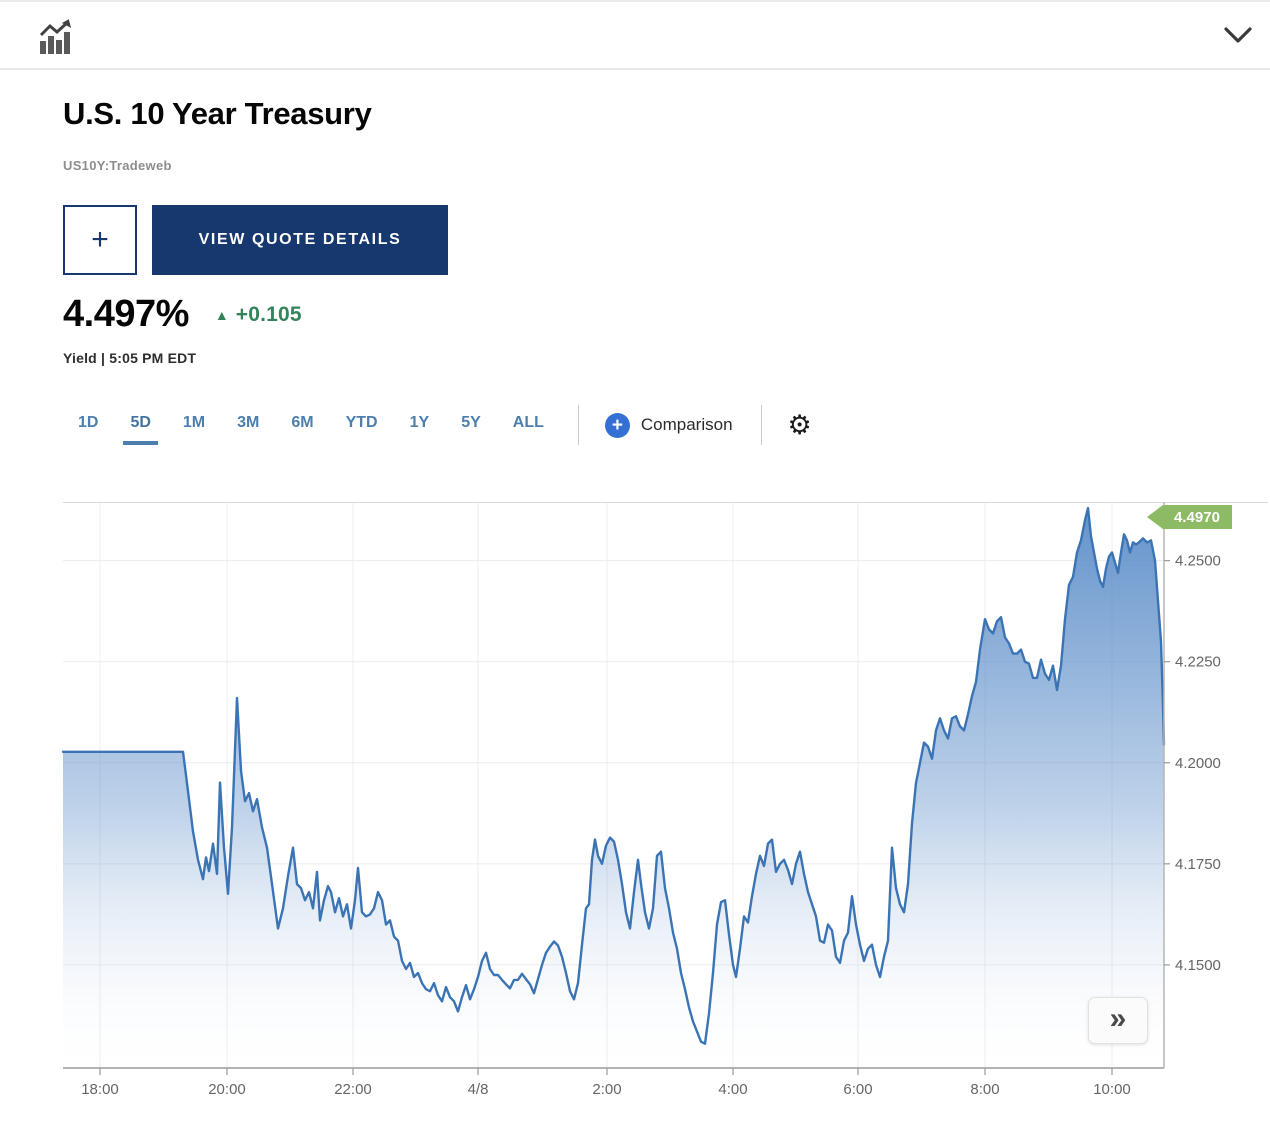 This screenshot has height=1148, width=1270. I want to click on range-tab-3m: 3M, so click(248, 422).